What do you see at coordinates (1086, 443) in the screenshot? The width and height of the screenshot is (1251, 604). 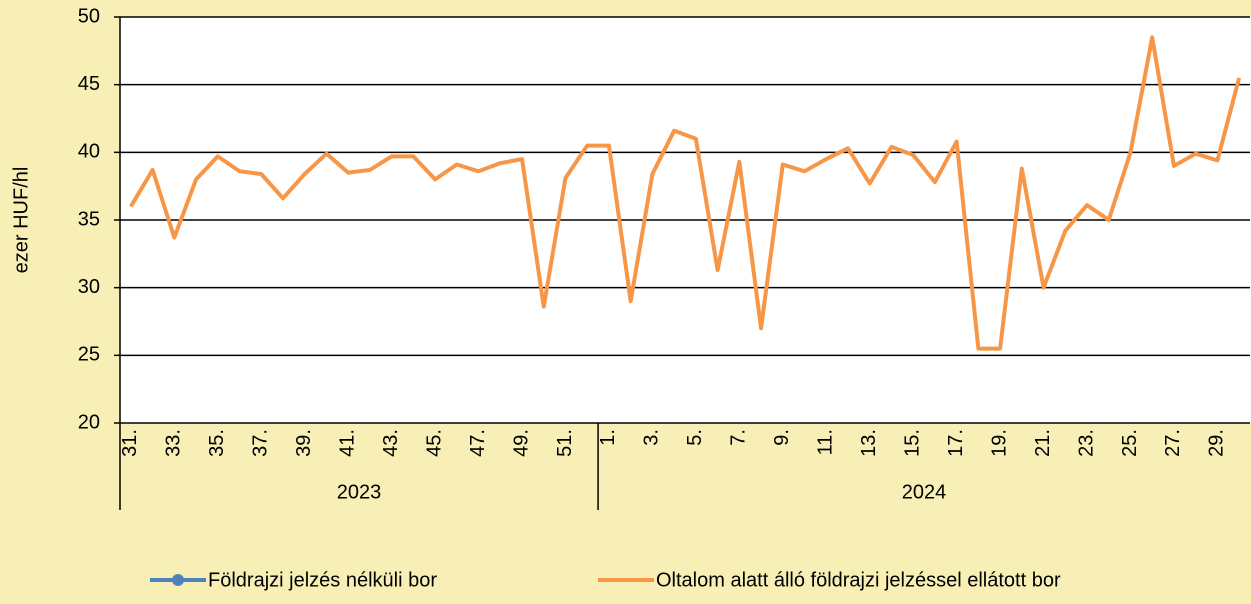 I see `x-tick-label: 23.` at bounding box center [1086, 443].